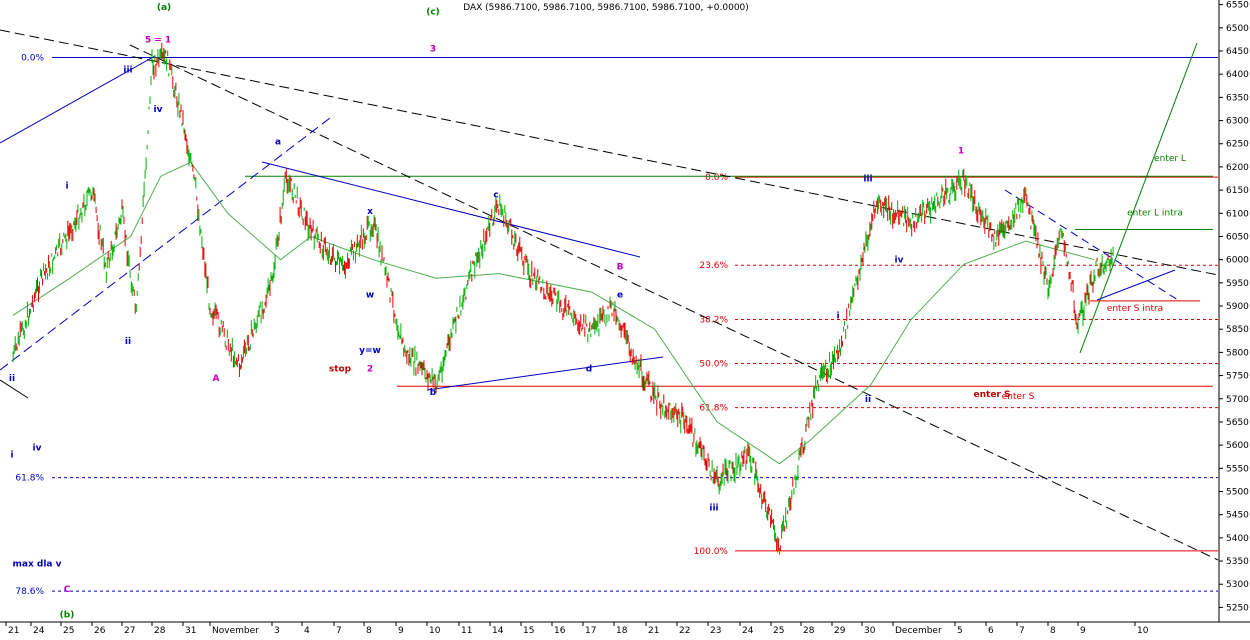  I want to click on y-tick-label: 6450, so click(1237, 52).